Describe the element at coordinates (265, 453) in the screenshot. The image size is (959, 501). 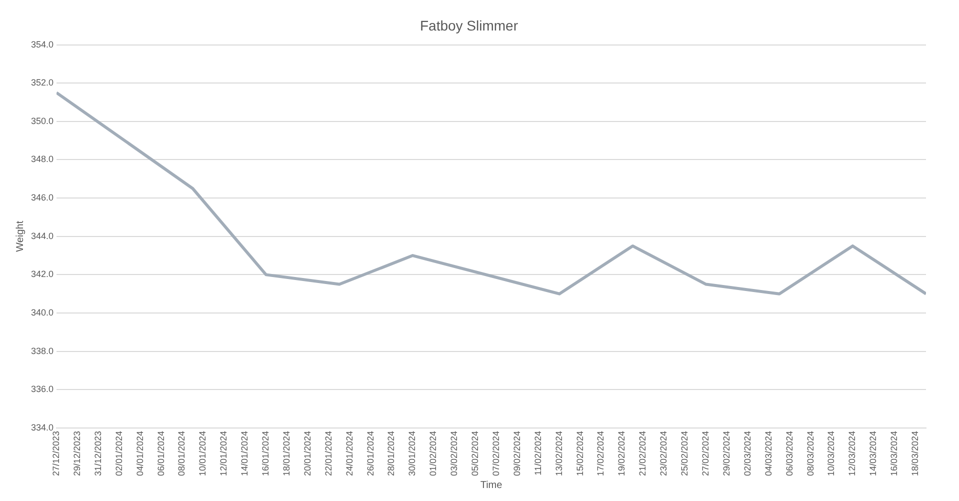
I see `x-tick-label: 16/01/2024` at that location.